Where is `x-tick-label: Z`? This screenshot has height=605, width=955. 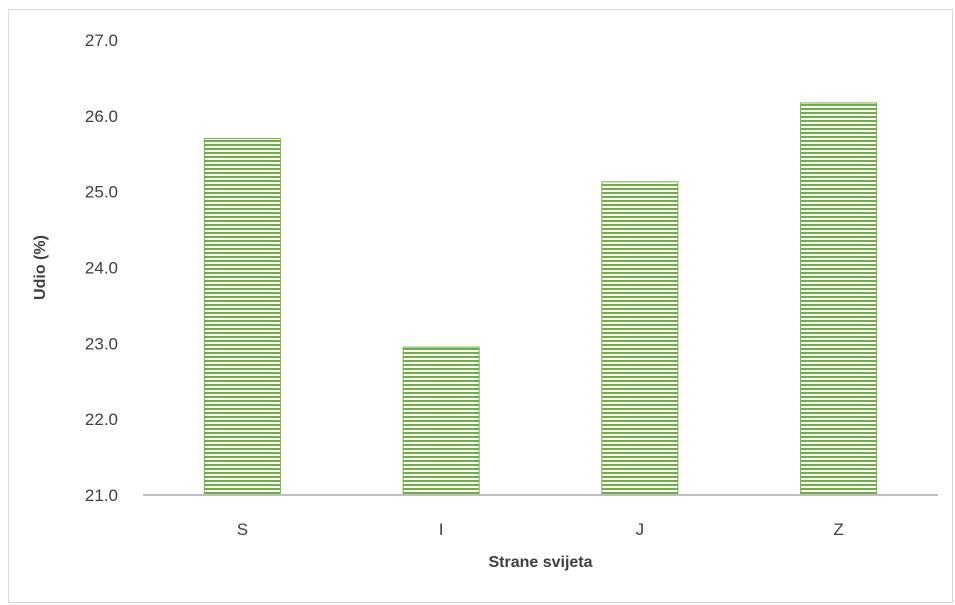 x-tick-label: Z is located at coordinates (838, 529).